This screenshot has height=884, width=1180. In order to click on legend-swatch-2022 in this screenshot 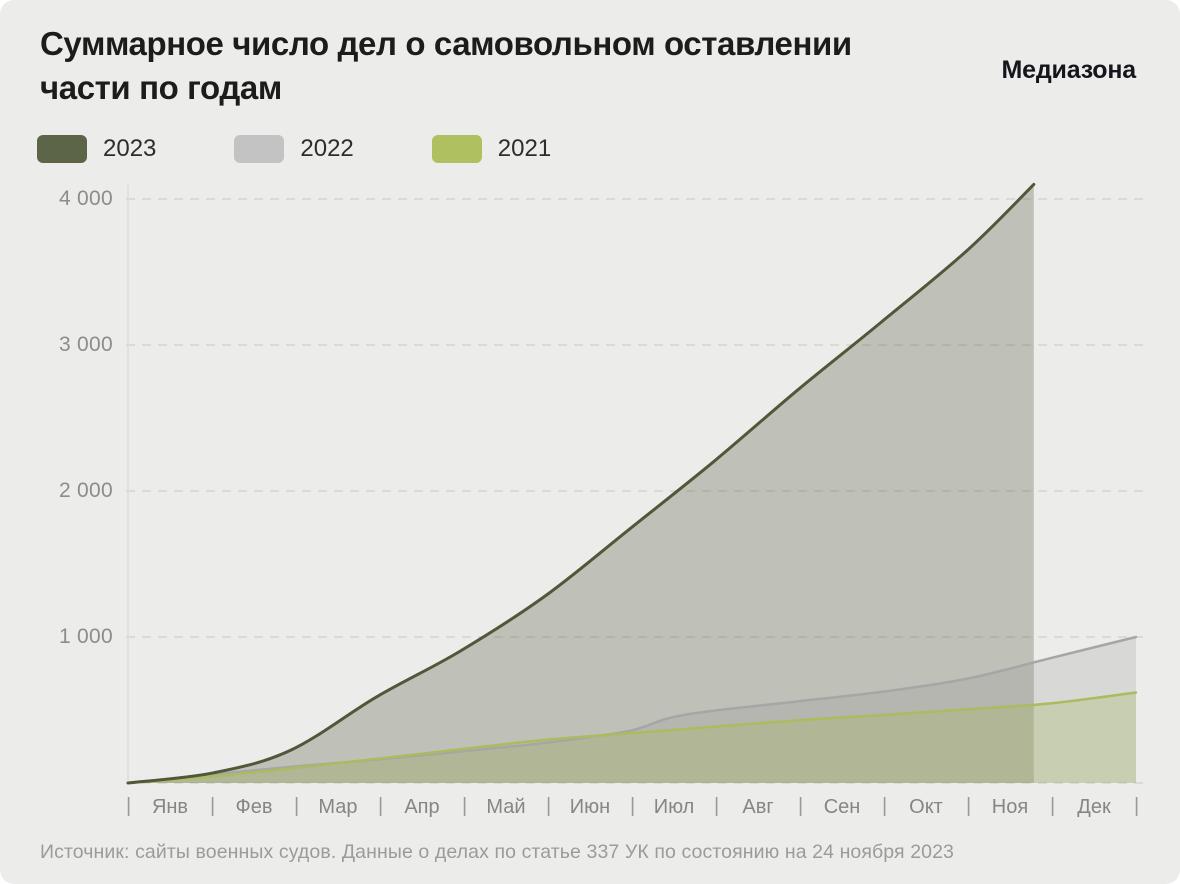, I will do `click(259, 149)`.